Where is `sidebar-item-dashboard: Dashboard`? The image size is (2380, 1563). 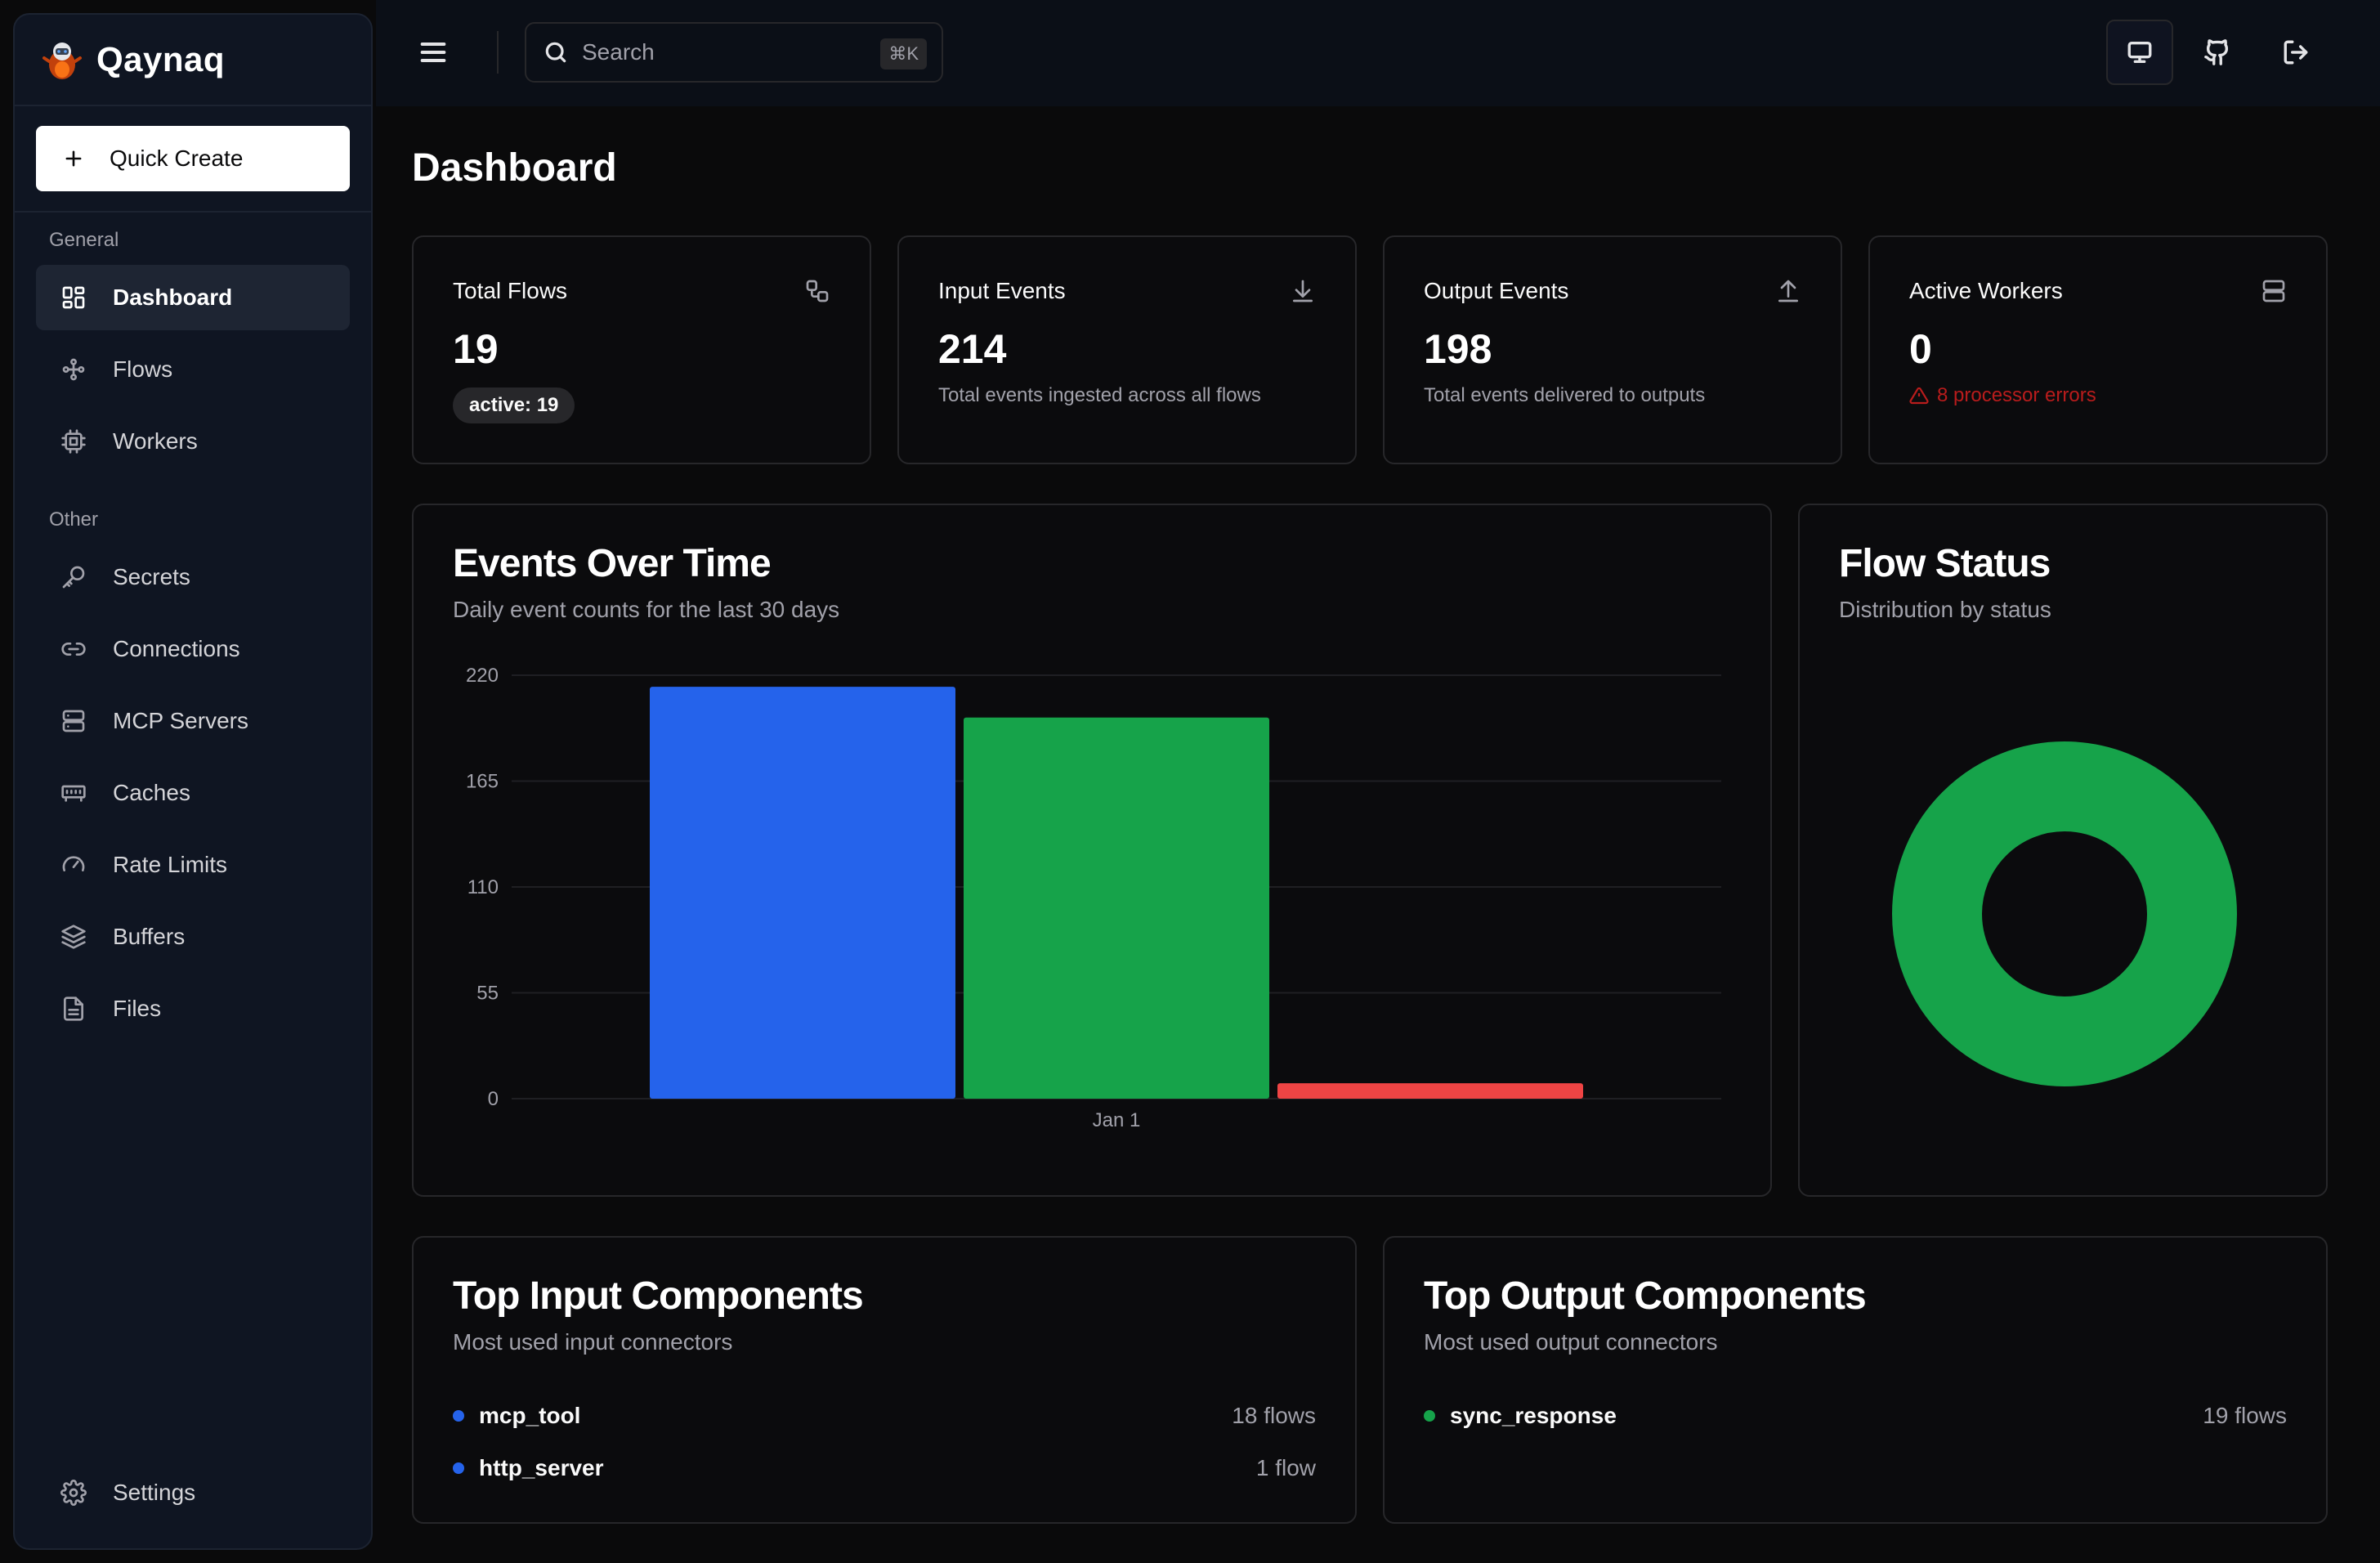
sidebar-item-dashboard: Dashboard is located at coordinates (193, 297).